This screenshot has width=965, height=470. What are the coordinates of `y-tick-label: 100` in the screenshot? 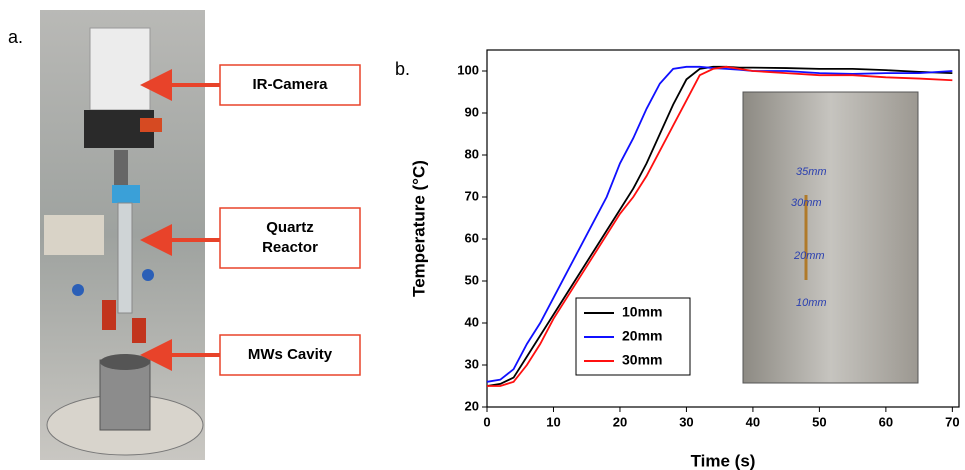 It's located at (468, 69).